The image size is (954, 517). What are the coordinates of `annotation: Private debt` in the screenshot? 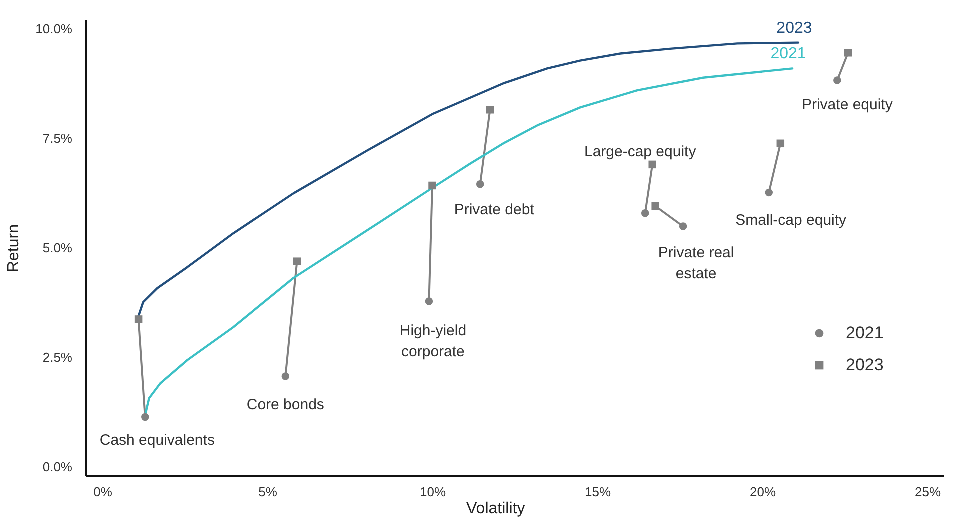 It's located at (495, 209).